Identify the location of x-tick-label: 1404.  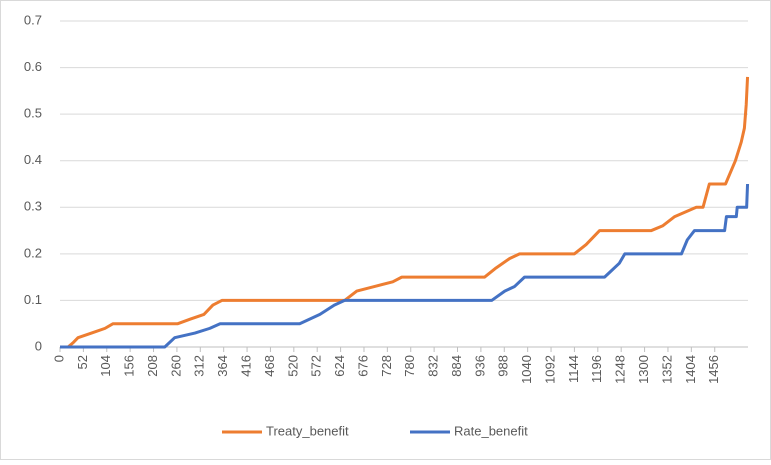
(690, 369).